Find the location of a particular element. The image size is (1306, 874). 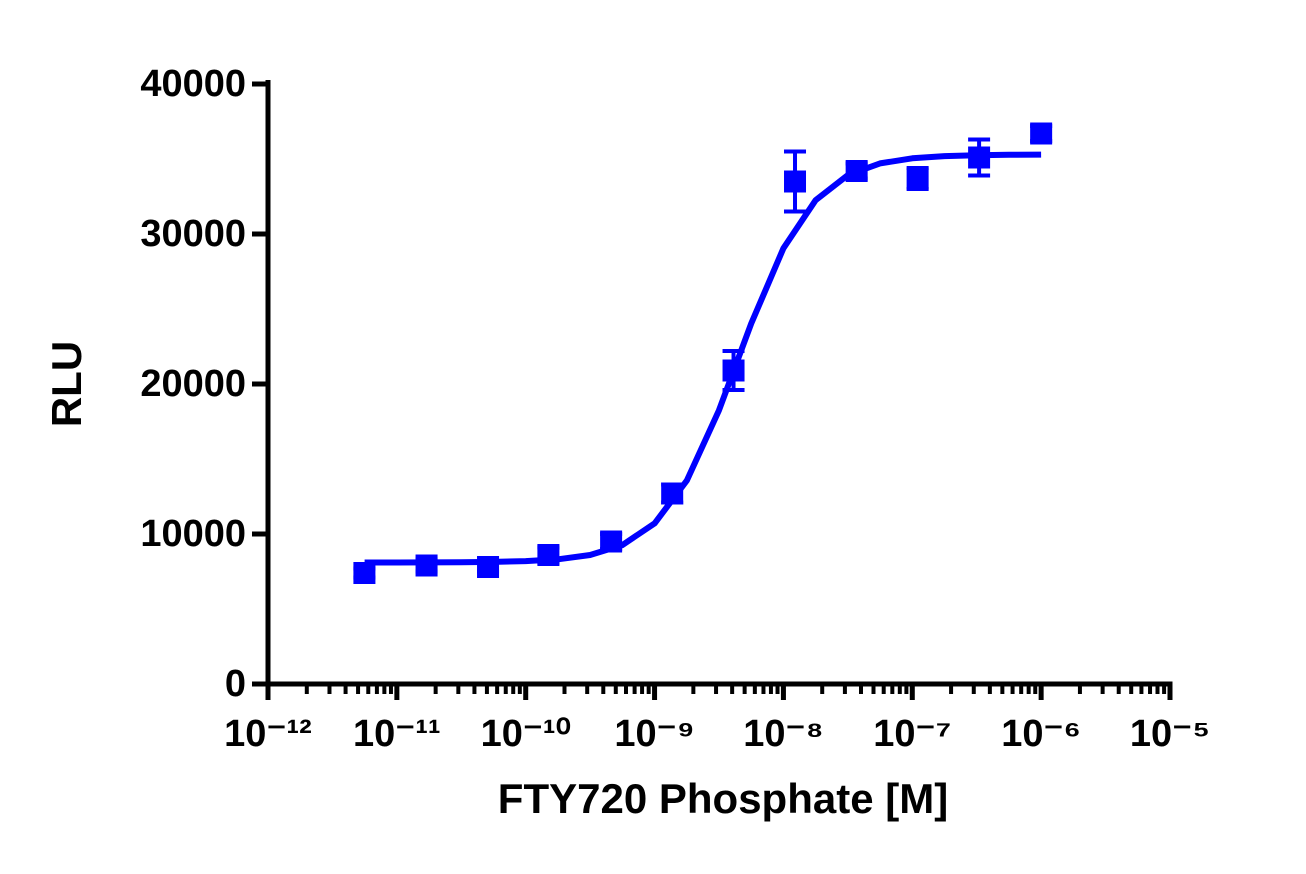

x-tick-label: 10⁻⁵ is located at coordinates (1170, 734).